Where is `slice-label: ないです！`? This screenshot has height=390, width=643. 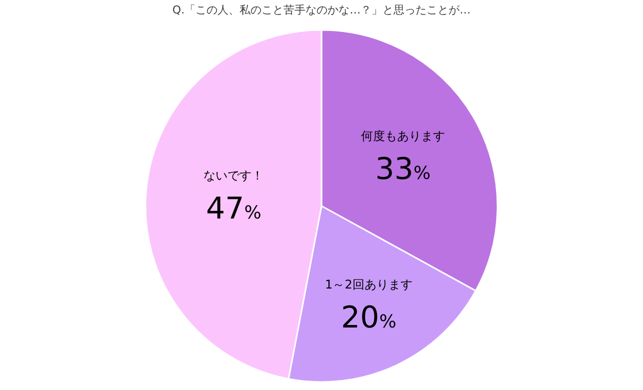 slice-label: ないです！ is located at coordinates (234, 175).